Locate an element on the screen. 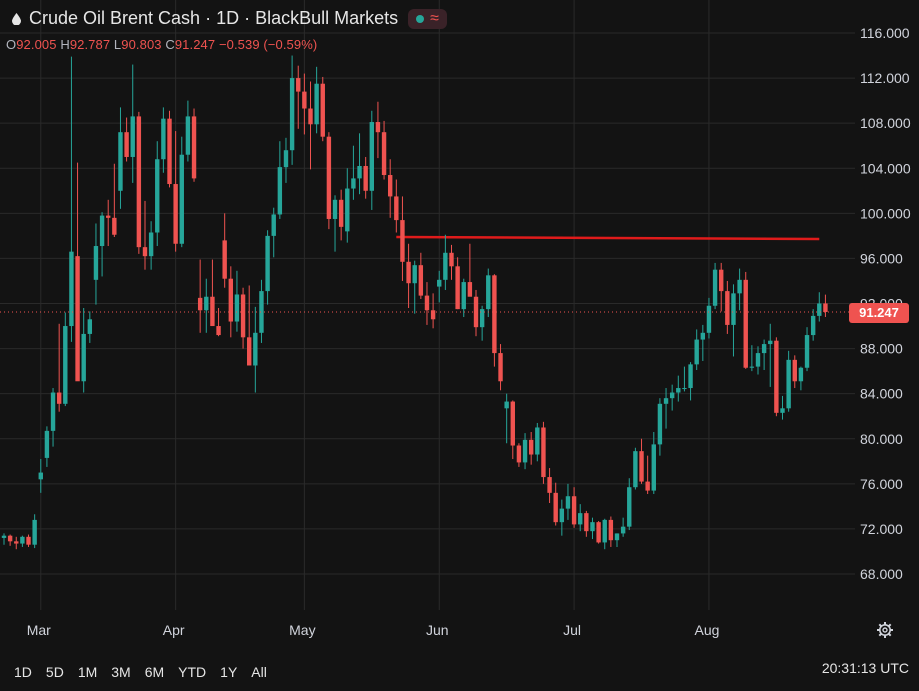 This screenshot has height=691, width=919. close-label: C is located at coordinates (170, 44).